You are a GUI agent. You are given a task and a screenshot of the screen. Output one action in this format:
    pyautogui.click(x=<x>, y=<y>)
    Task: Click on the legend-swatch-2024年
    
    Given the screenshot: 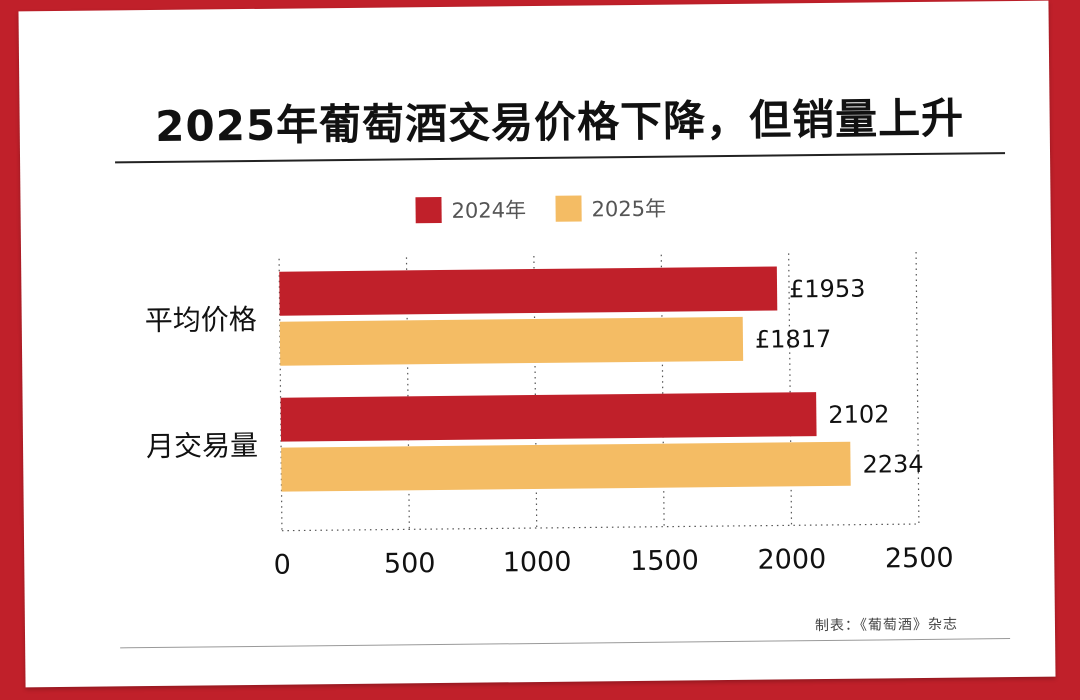 What is the action you would take?
    pyautogui.click(x=428, y=210)
    